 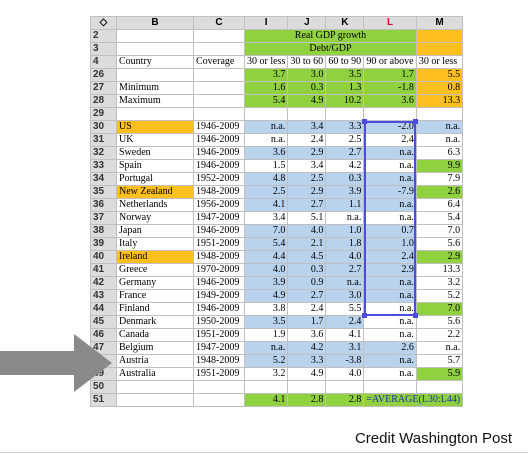 What do you see at coordinates (103, 400) in the screenshot?
I see `row-number: 51` at bounding box center [103, 400].